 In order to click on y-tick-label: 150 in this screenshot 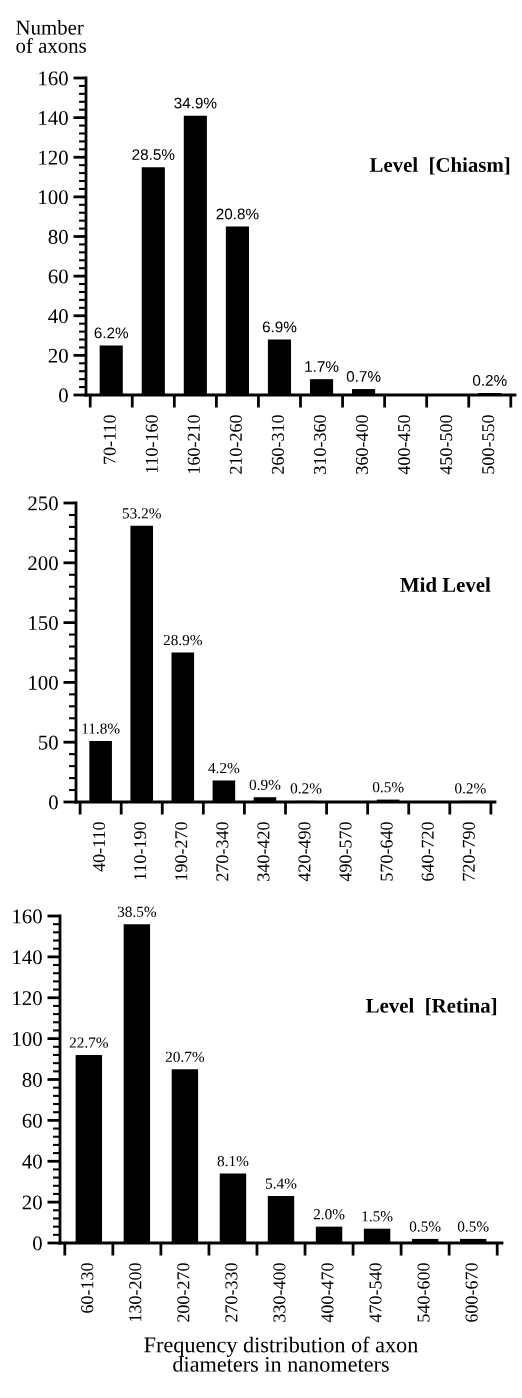, I will do `click(43, 623)`.